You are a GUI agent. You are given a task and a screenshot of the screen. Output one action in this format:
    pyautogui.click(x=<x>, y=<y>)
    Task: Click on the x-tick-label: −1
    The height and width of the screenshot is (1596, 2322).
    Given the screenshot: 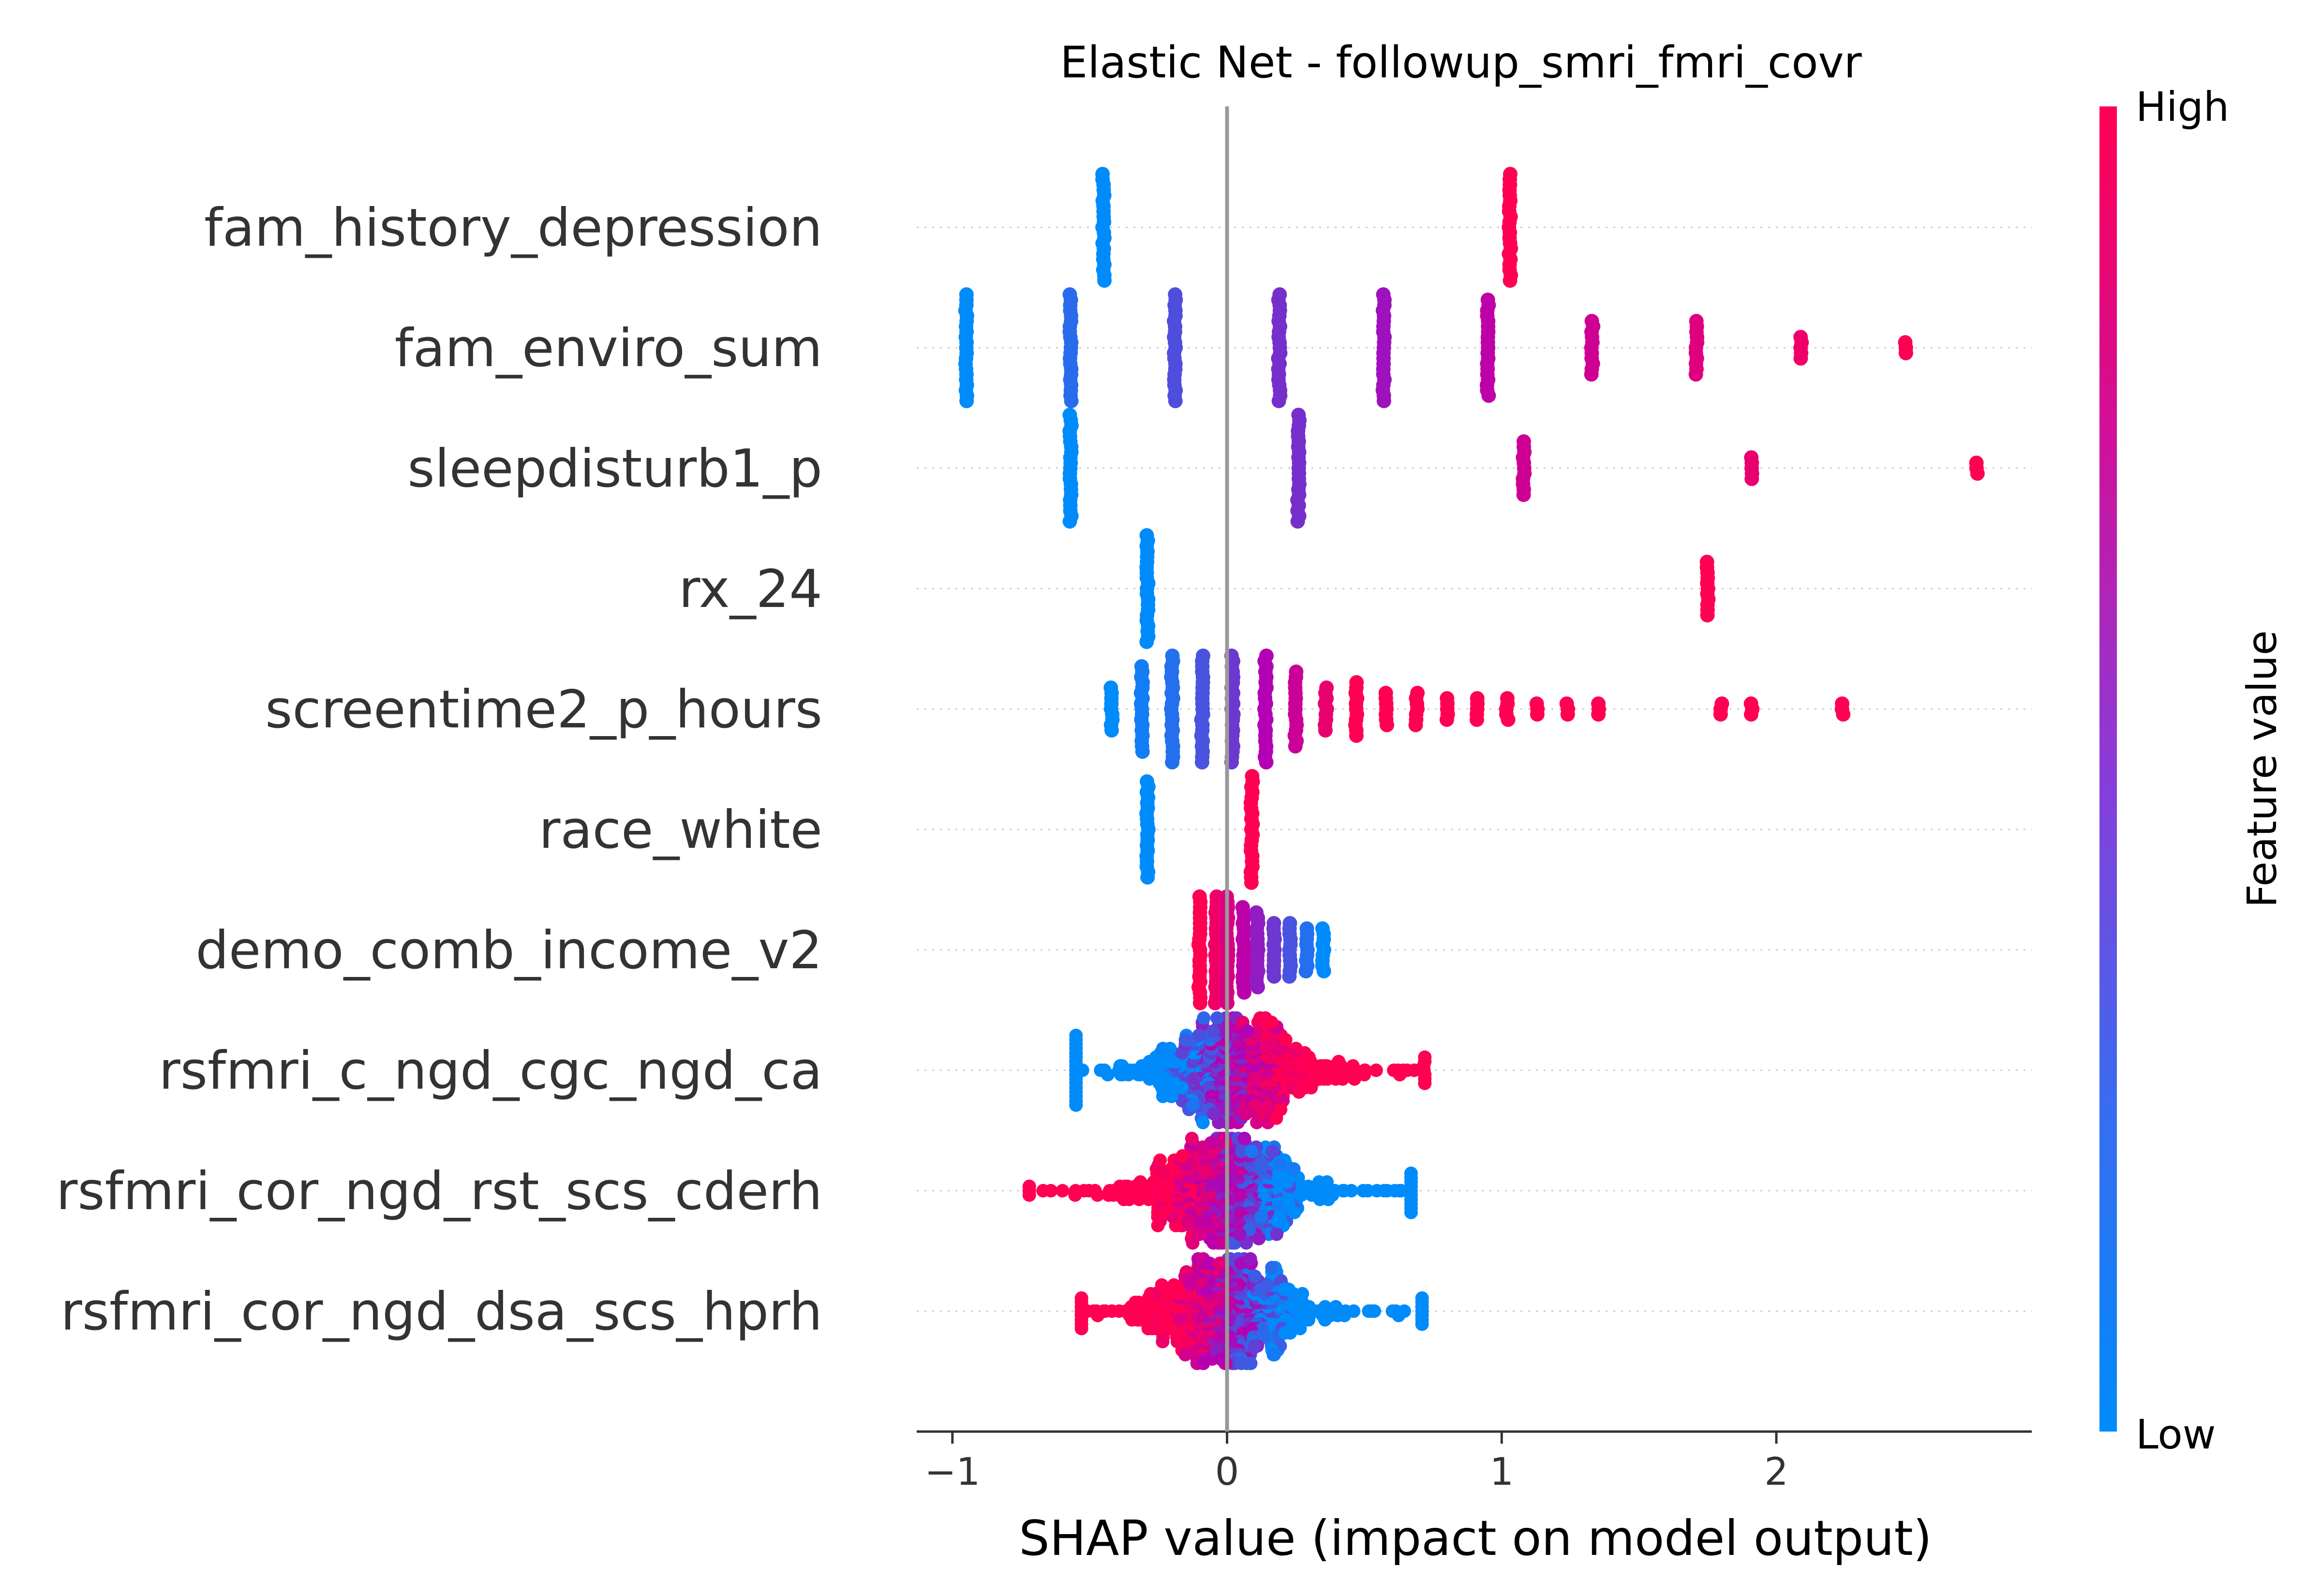 What is the action you would take?
    pyautogui.click(x=952, y=1472)
    